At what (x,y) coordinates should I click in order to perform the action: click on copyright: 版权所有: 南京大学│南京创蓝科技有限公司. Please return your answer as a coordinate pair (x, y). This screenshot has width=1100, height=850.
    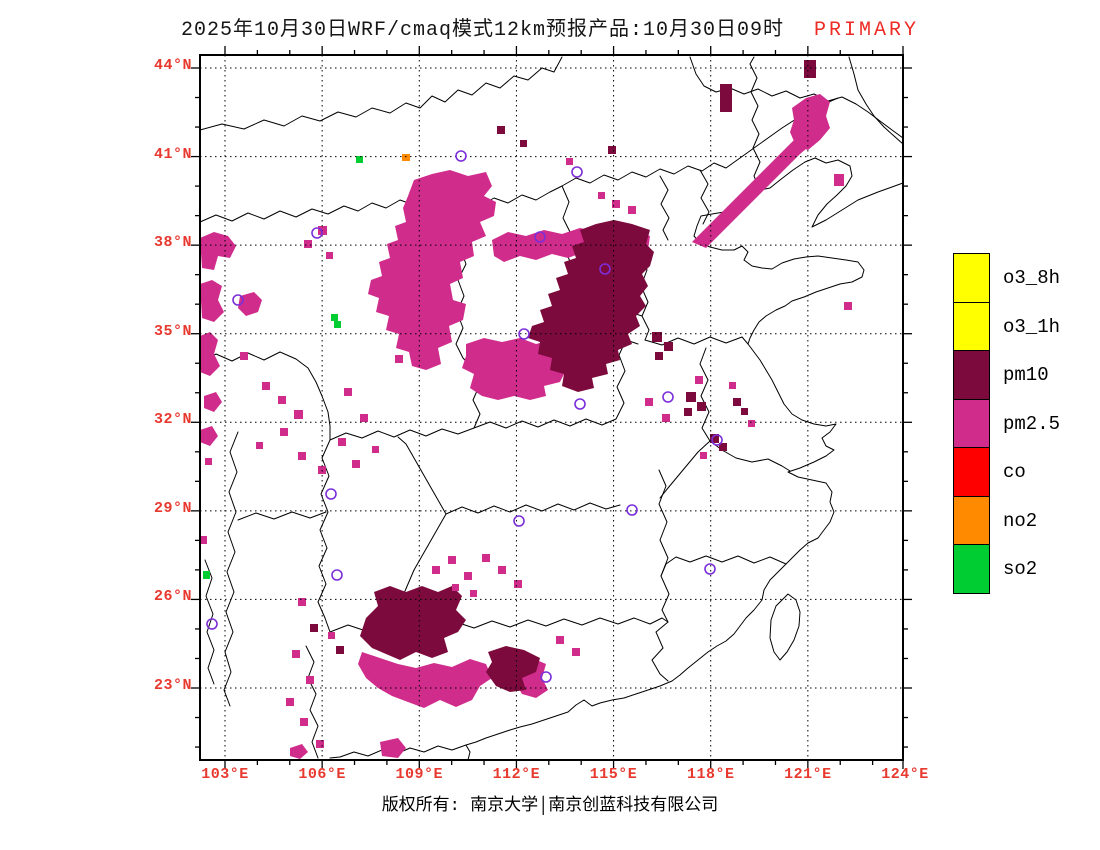
    Looking at the image, I should click on (550, 806).